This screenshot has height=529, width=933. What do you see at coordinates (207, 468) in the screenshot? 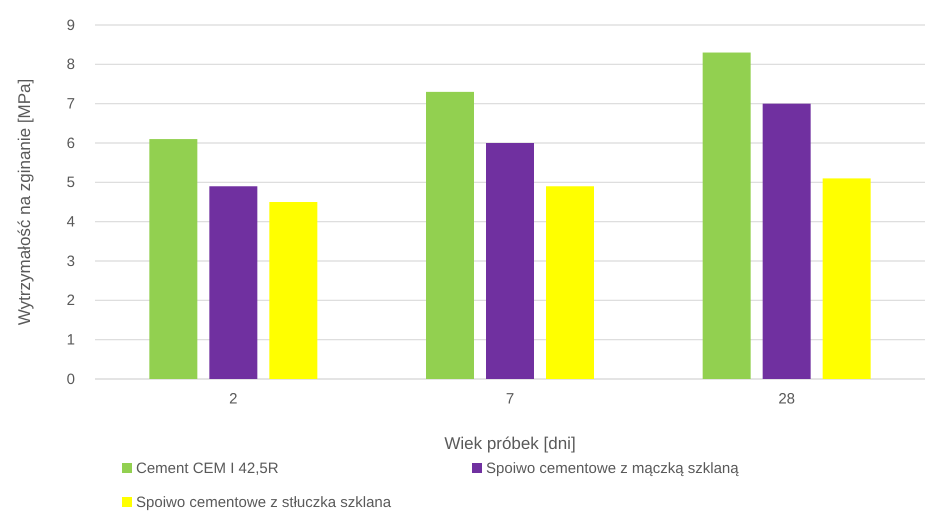
I see `legend-label: Cement CEM I 42,5R` at bounding box center [207, 468].